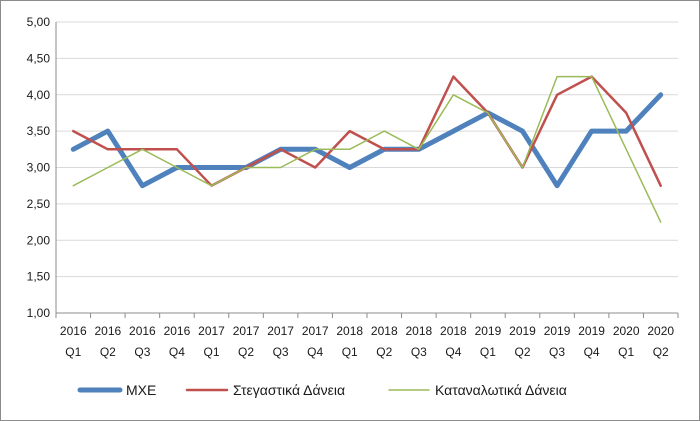  What do you see at coordinates (39, 22) in the screenshot?
I see `y-tick-label: 5,00` at bounding box center [39, 22].